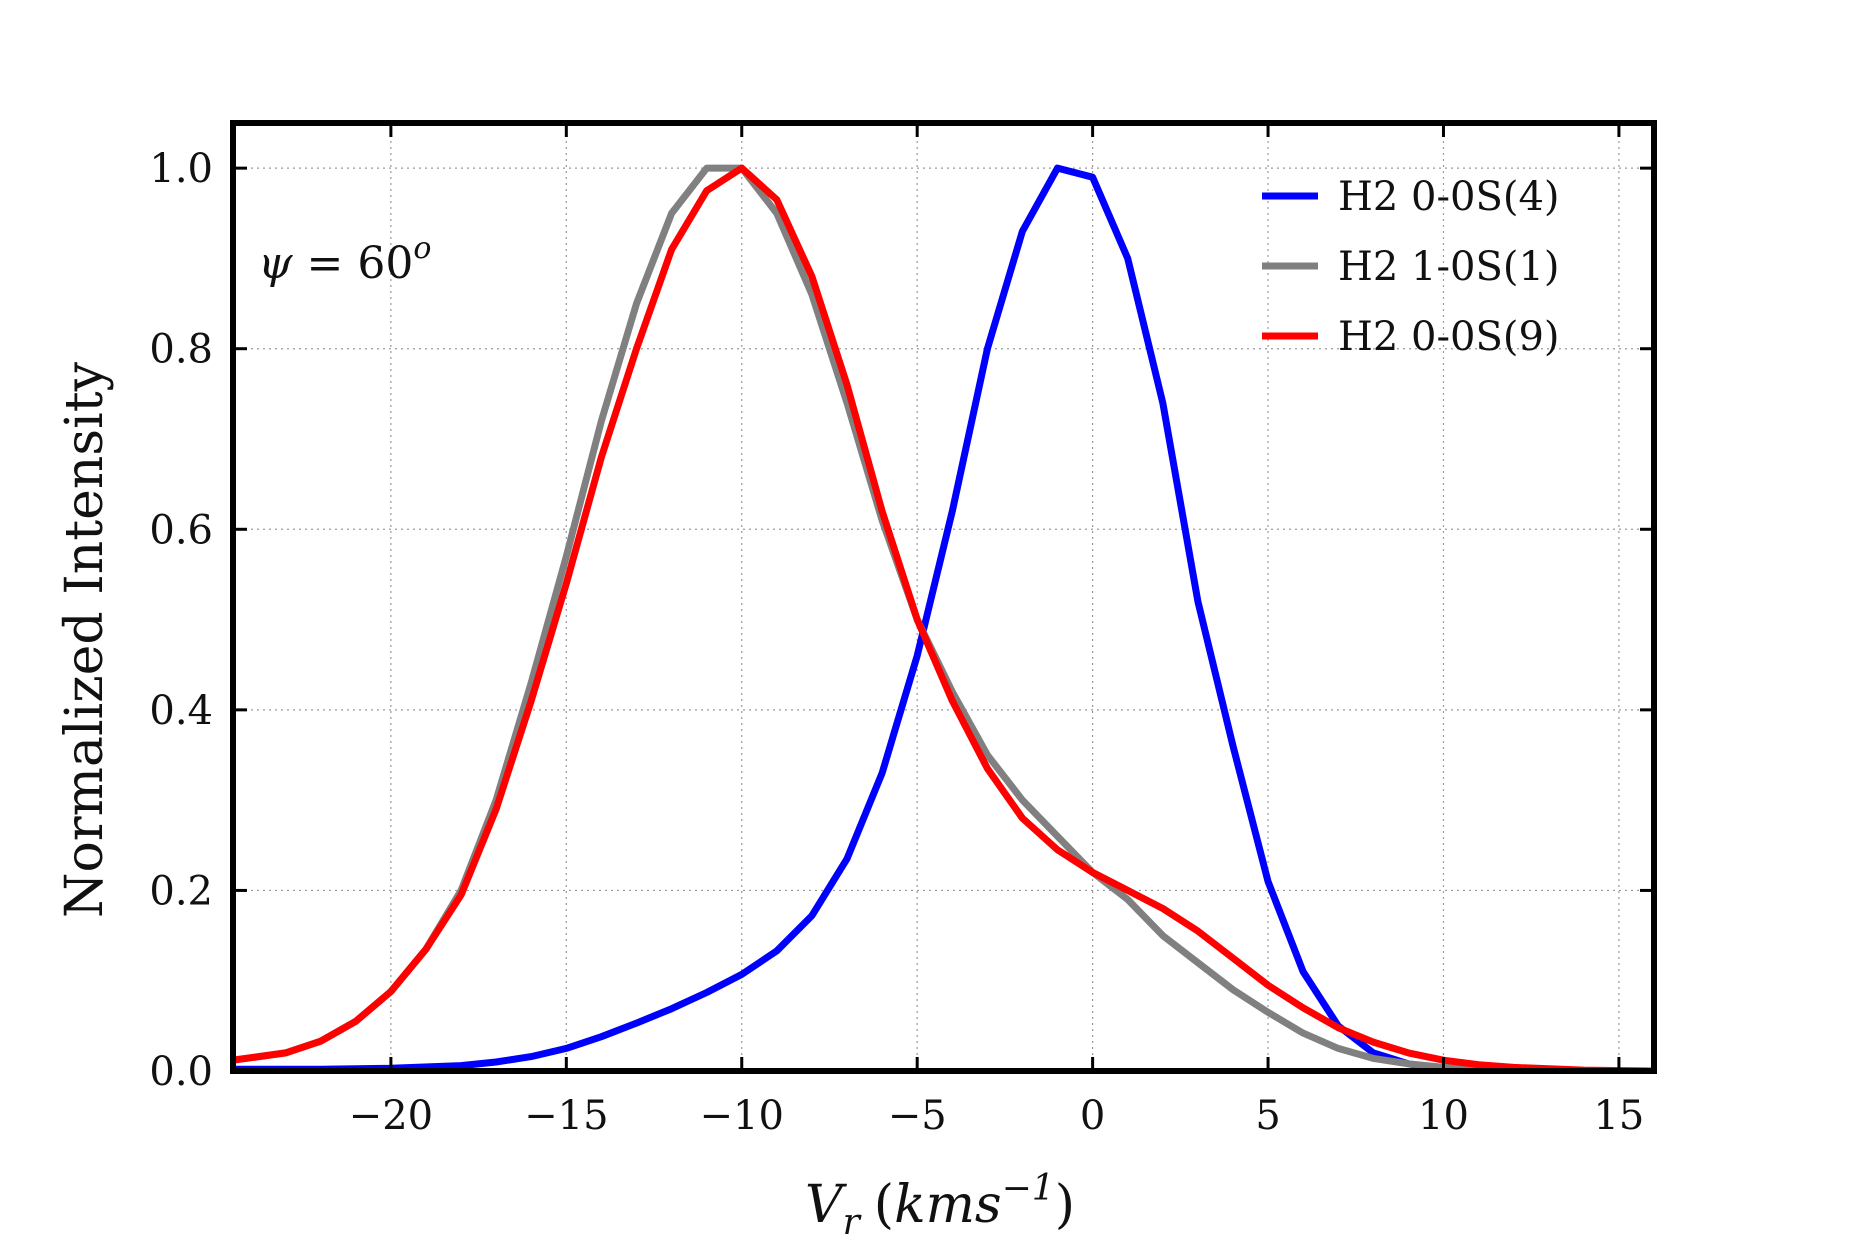 This screenshot has width=1852, height=1242. What do you see at coordinates (181, 350) in the screenshot?
I see `y-tick-label-4: 0.8` at bounding box center [181, 350].